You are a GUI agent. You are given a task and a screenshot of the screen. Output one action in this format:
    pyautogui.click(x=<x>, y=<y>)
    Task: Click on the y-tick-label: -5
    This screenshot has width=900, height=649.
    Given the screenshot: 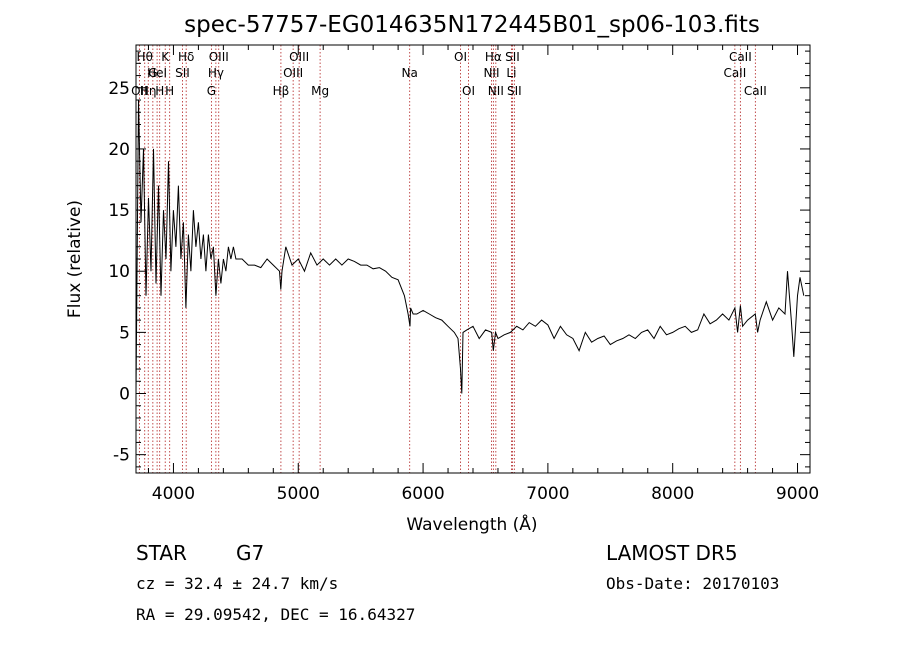 What is the action you would take?
    pyautogui.click(x=121, y=456)
    